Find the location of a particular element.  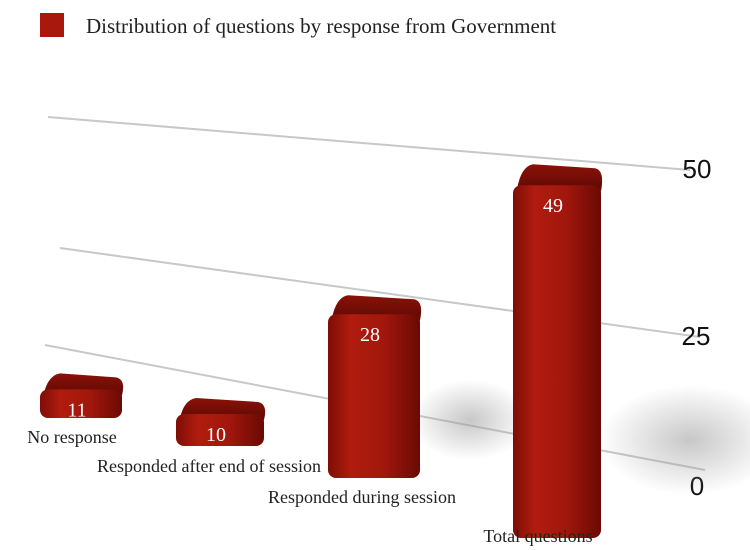

legend-swatch is located at coordinates (52, 25).